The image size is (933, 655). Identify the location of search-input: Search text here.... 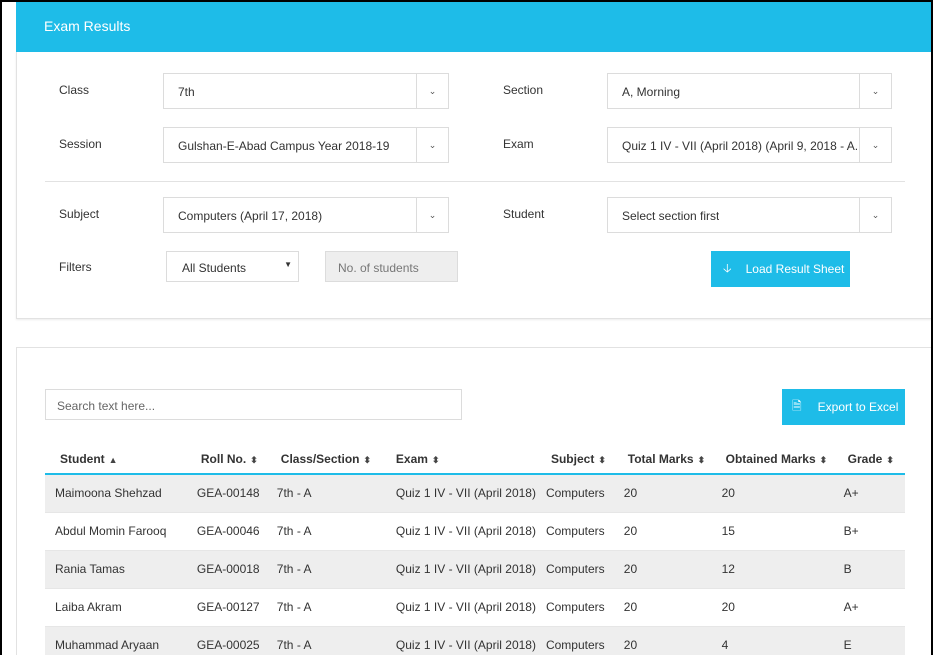
(253, 404).